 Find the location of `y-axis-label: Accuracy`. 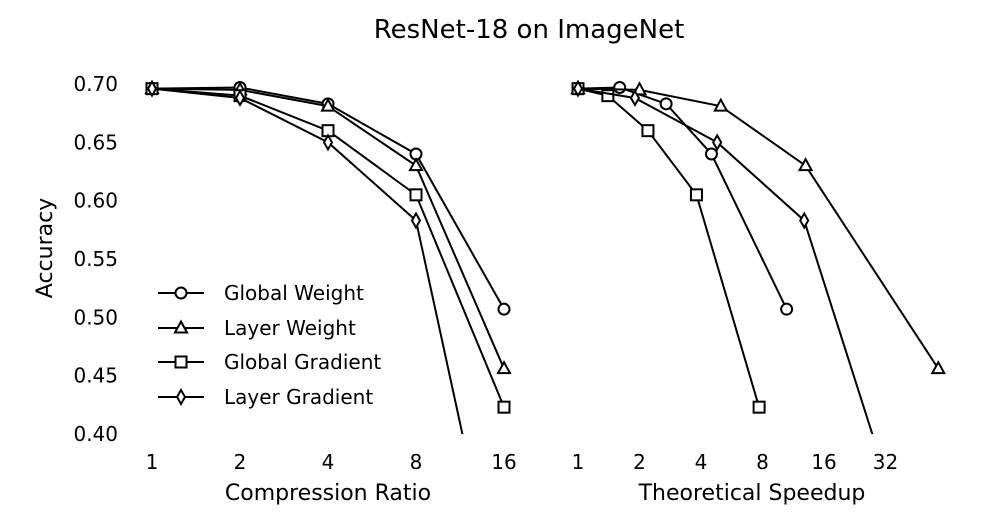

y-axis-label: Accuracy is located at coordinates (45, 248).